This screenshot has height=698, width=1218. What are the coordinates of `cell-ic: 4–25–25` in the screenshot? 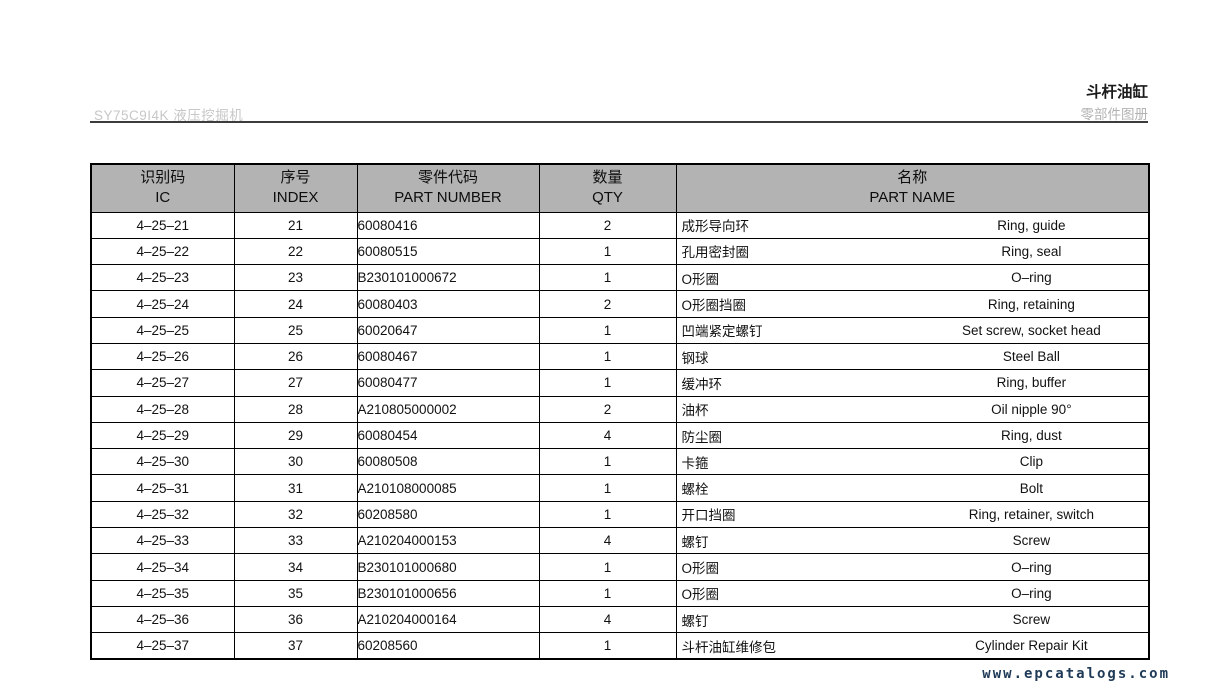 It's located at (162, 330).